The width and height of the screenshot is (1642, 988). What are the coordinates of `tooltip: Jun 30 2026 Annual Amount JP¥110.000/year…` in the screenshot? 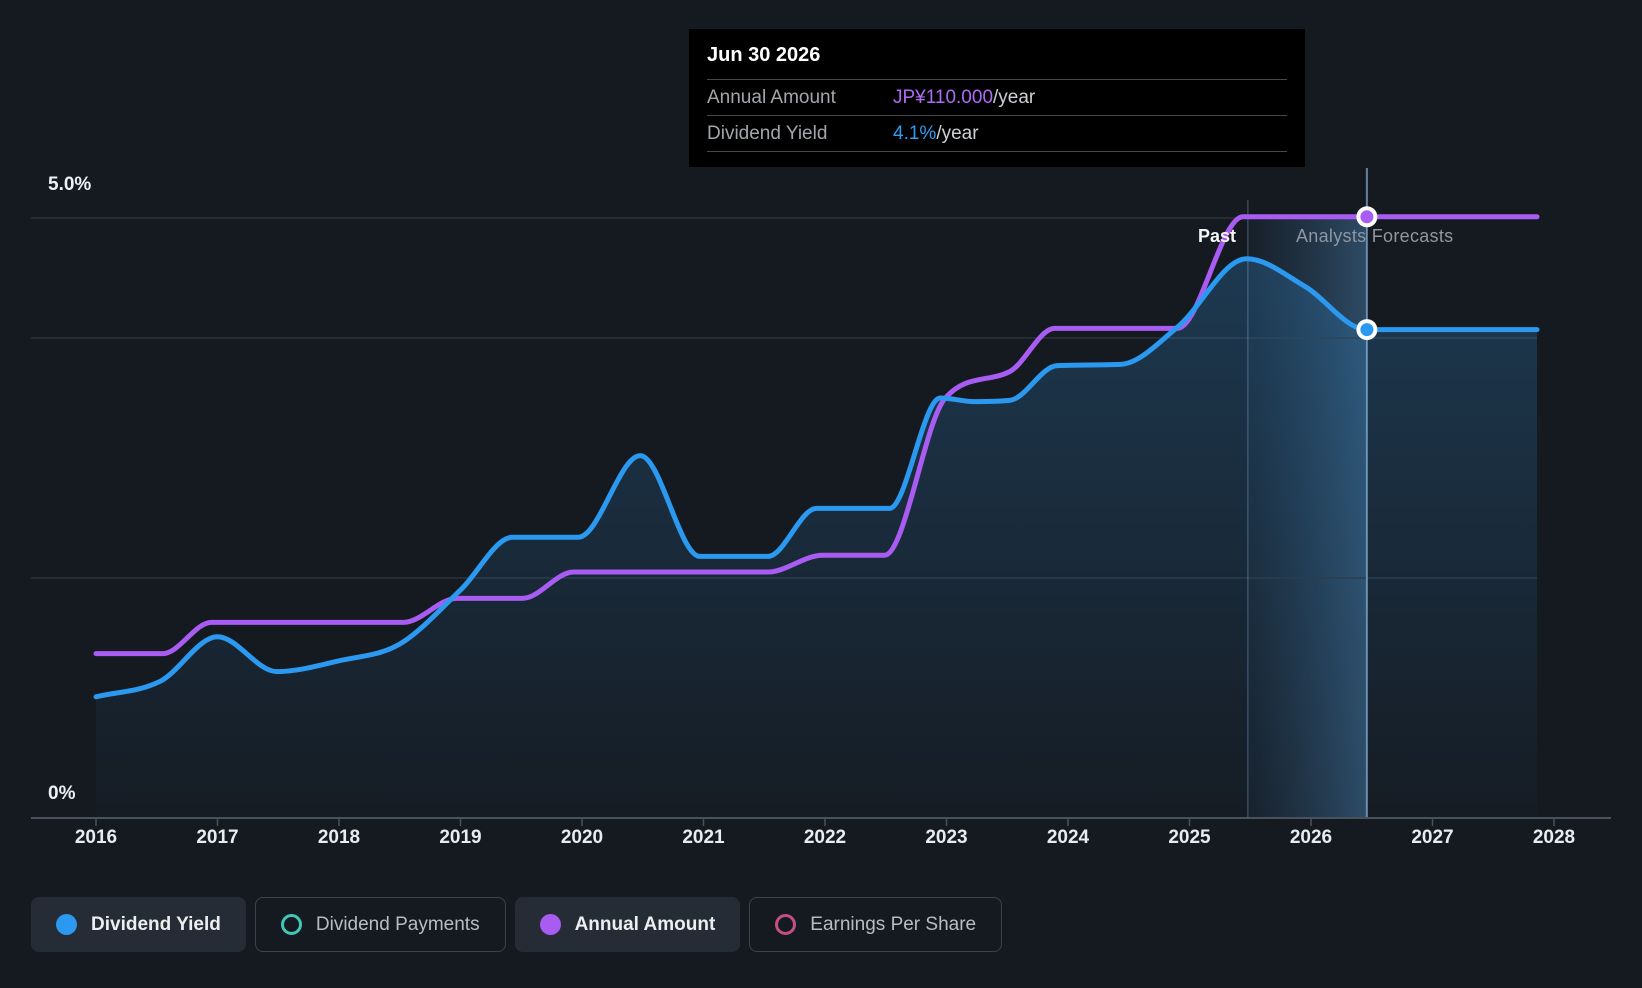 It's located at (997, 98).